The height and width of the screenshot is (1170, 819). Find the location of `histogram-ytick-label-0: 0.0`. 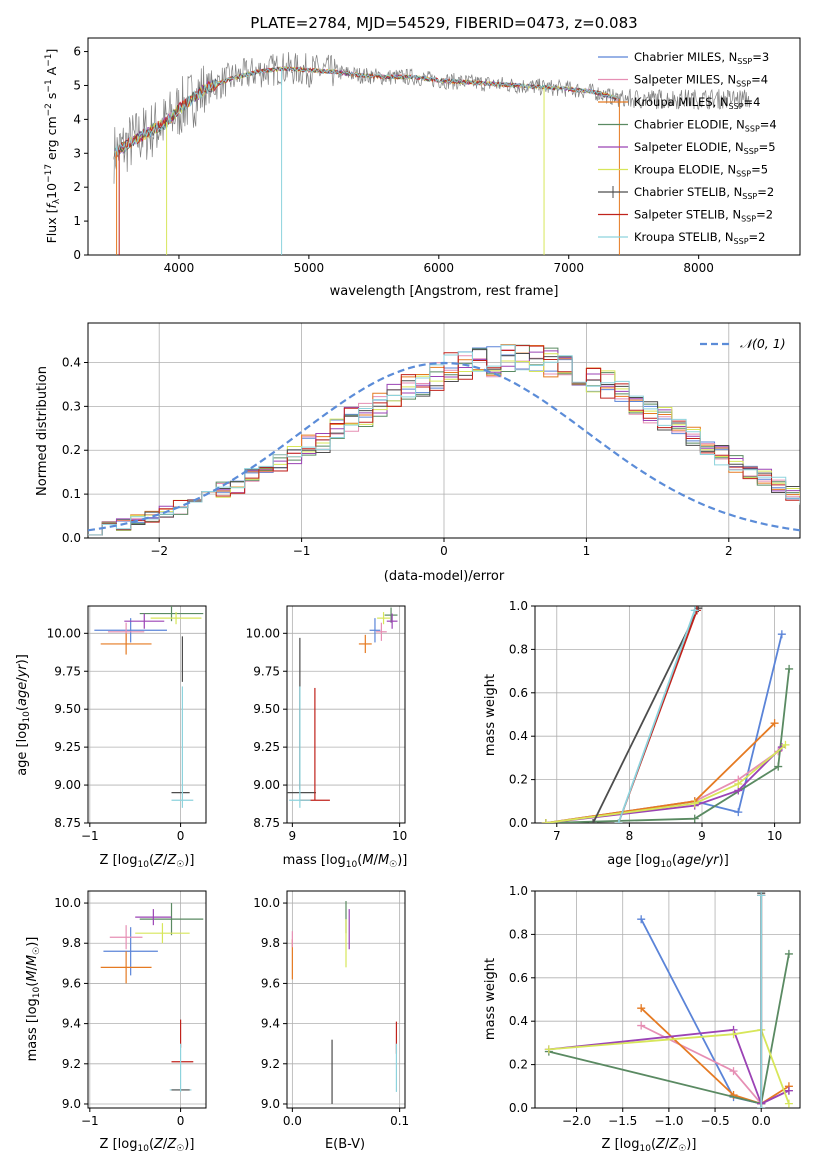

histogram-ytick-label-0: 0.0 is located at coordinates (71, 538).